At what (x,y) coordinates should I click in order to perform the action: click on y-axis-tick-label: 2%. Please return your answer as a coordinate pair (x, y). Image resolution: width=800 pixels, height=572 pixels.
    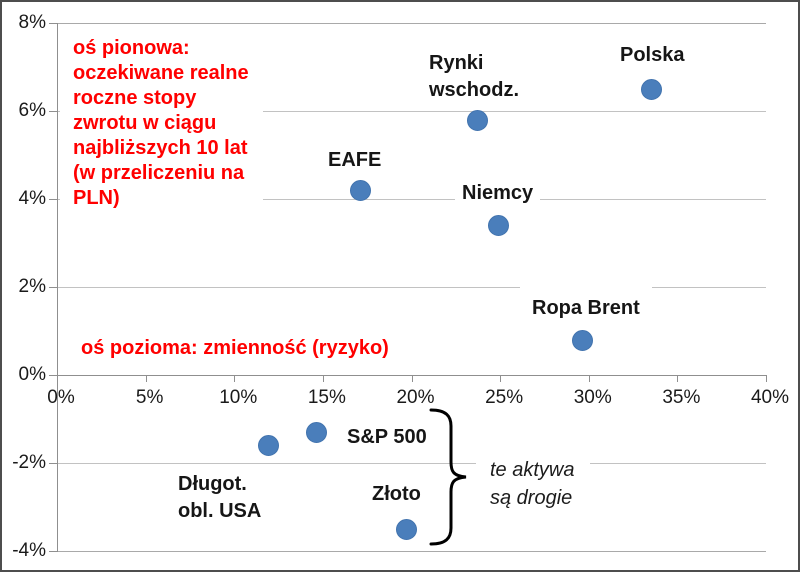
    Looking at the image, I should click on (32, 286).